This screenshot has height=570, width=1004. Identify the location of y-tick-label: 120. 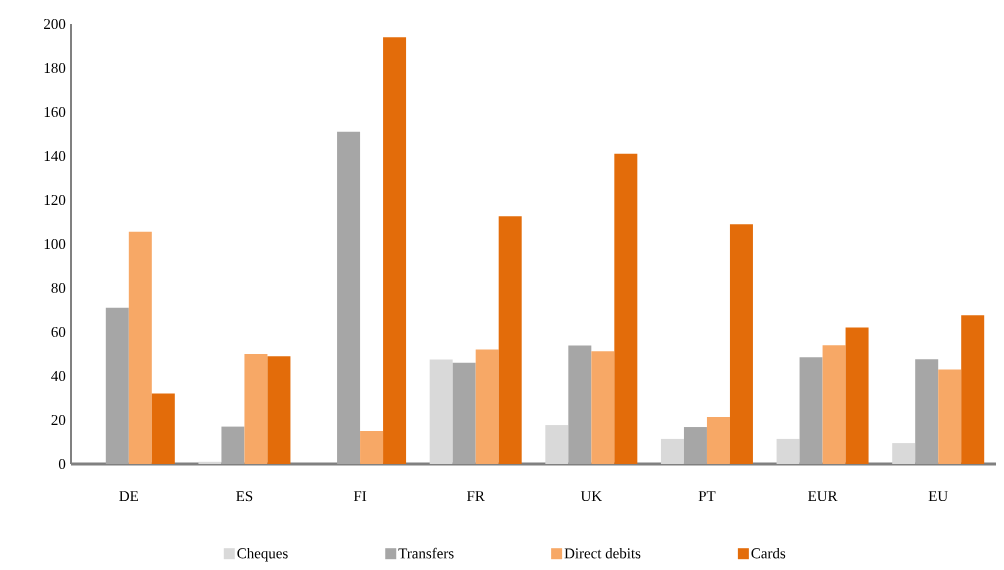
(55, 200).